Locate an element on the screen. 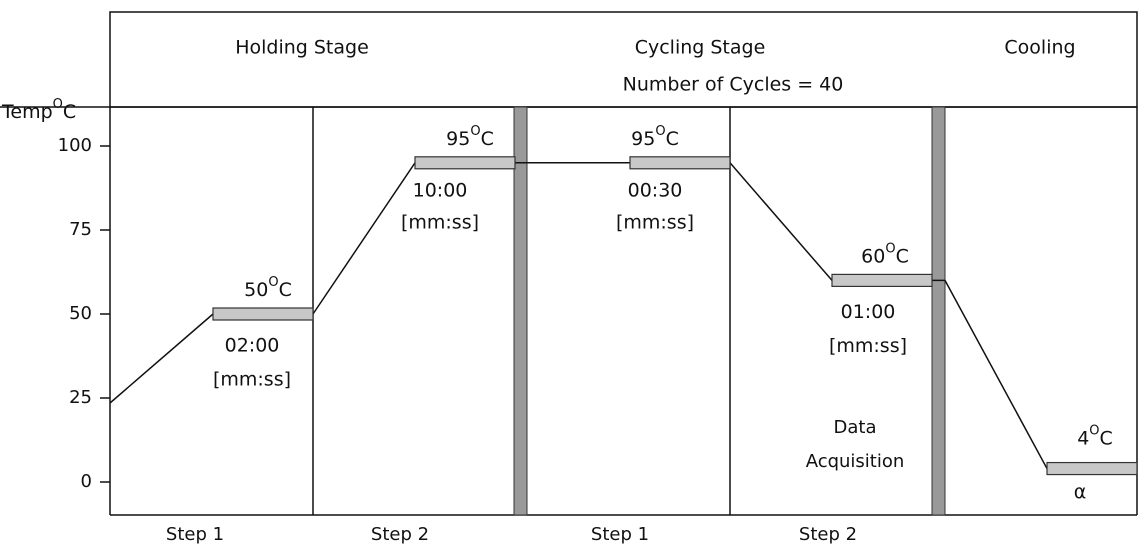  tick-label: 100 is located at coordinates (75, 145).